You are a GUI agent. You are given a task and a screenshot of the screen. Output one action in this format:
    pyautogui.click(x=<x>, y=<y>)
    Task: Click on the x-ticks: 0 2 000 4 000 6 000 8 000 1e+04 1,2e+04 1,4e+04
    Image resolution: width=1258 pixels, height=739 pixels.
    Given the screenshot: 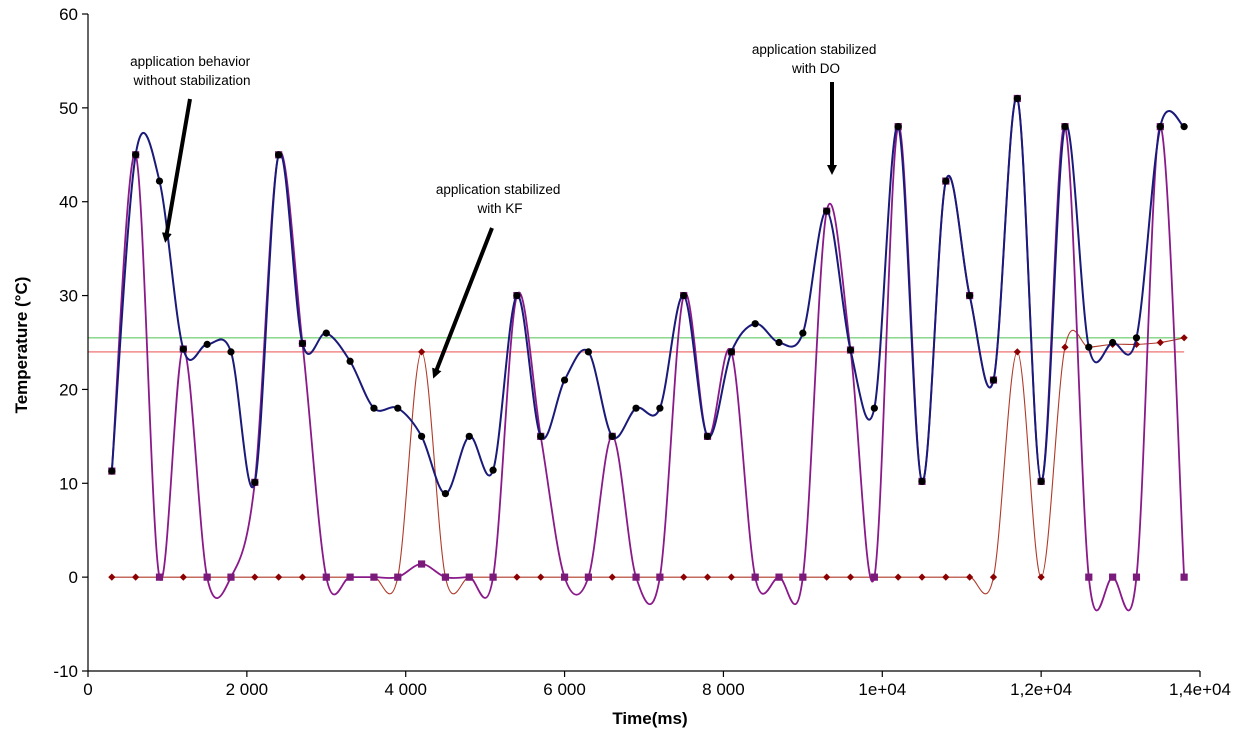 What is the action you would take?
    pyautogui.click(x=657, y=685)
    